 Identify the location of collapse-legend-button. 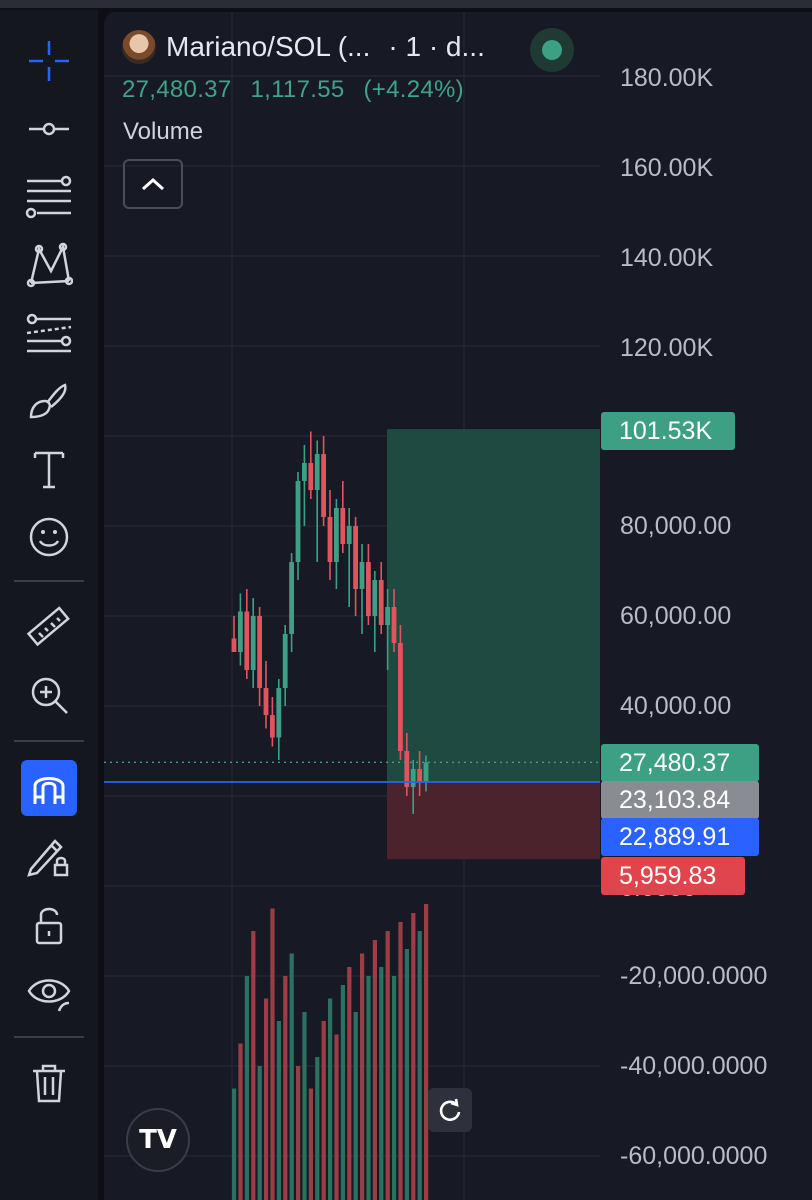
(153, 184).